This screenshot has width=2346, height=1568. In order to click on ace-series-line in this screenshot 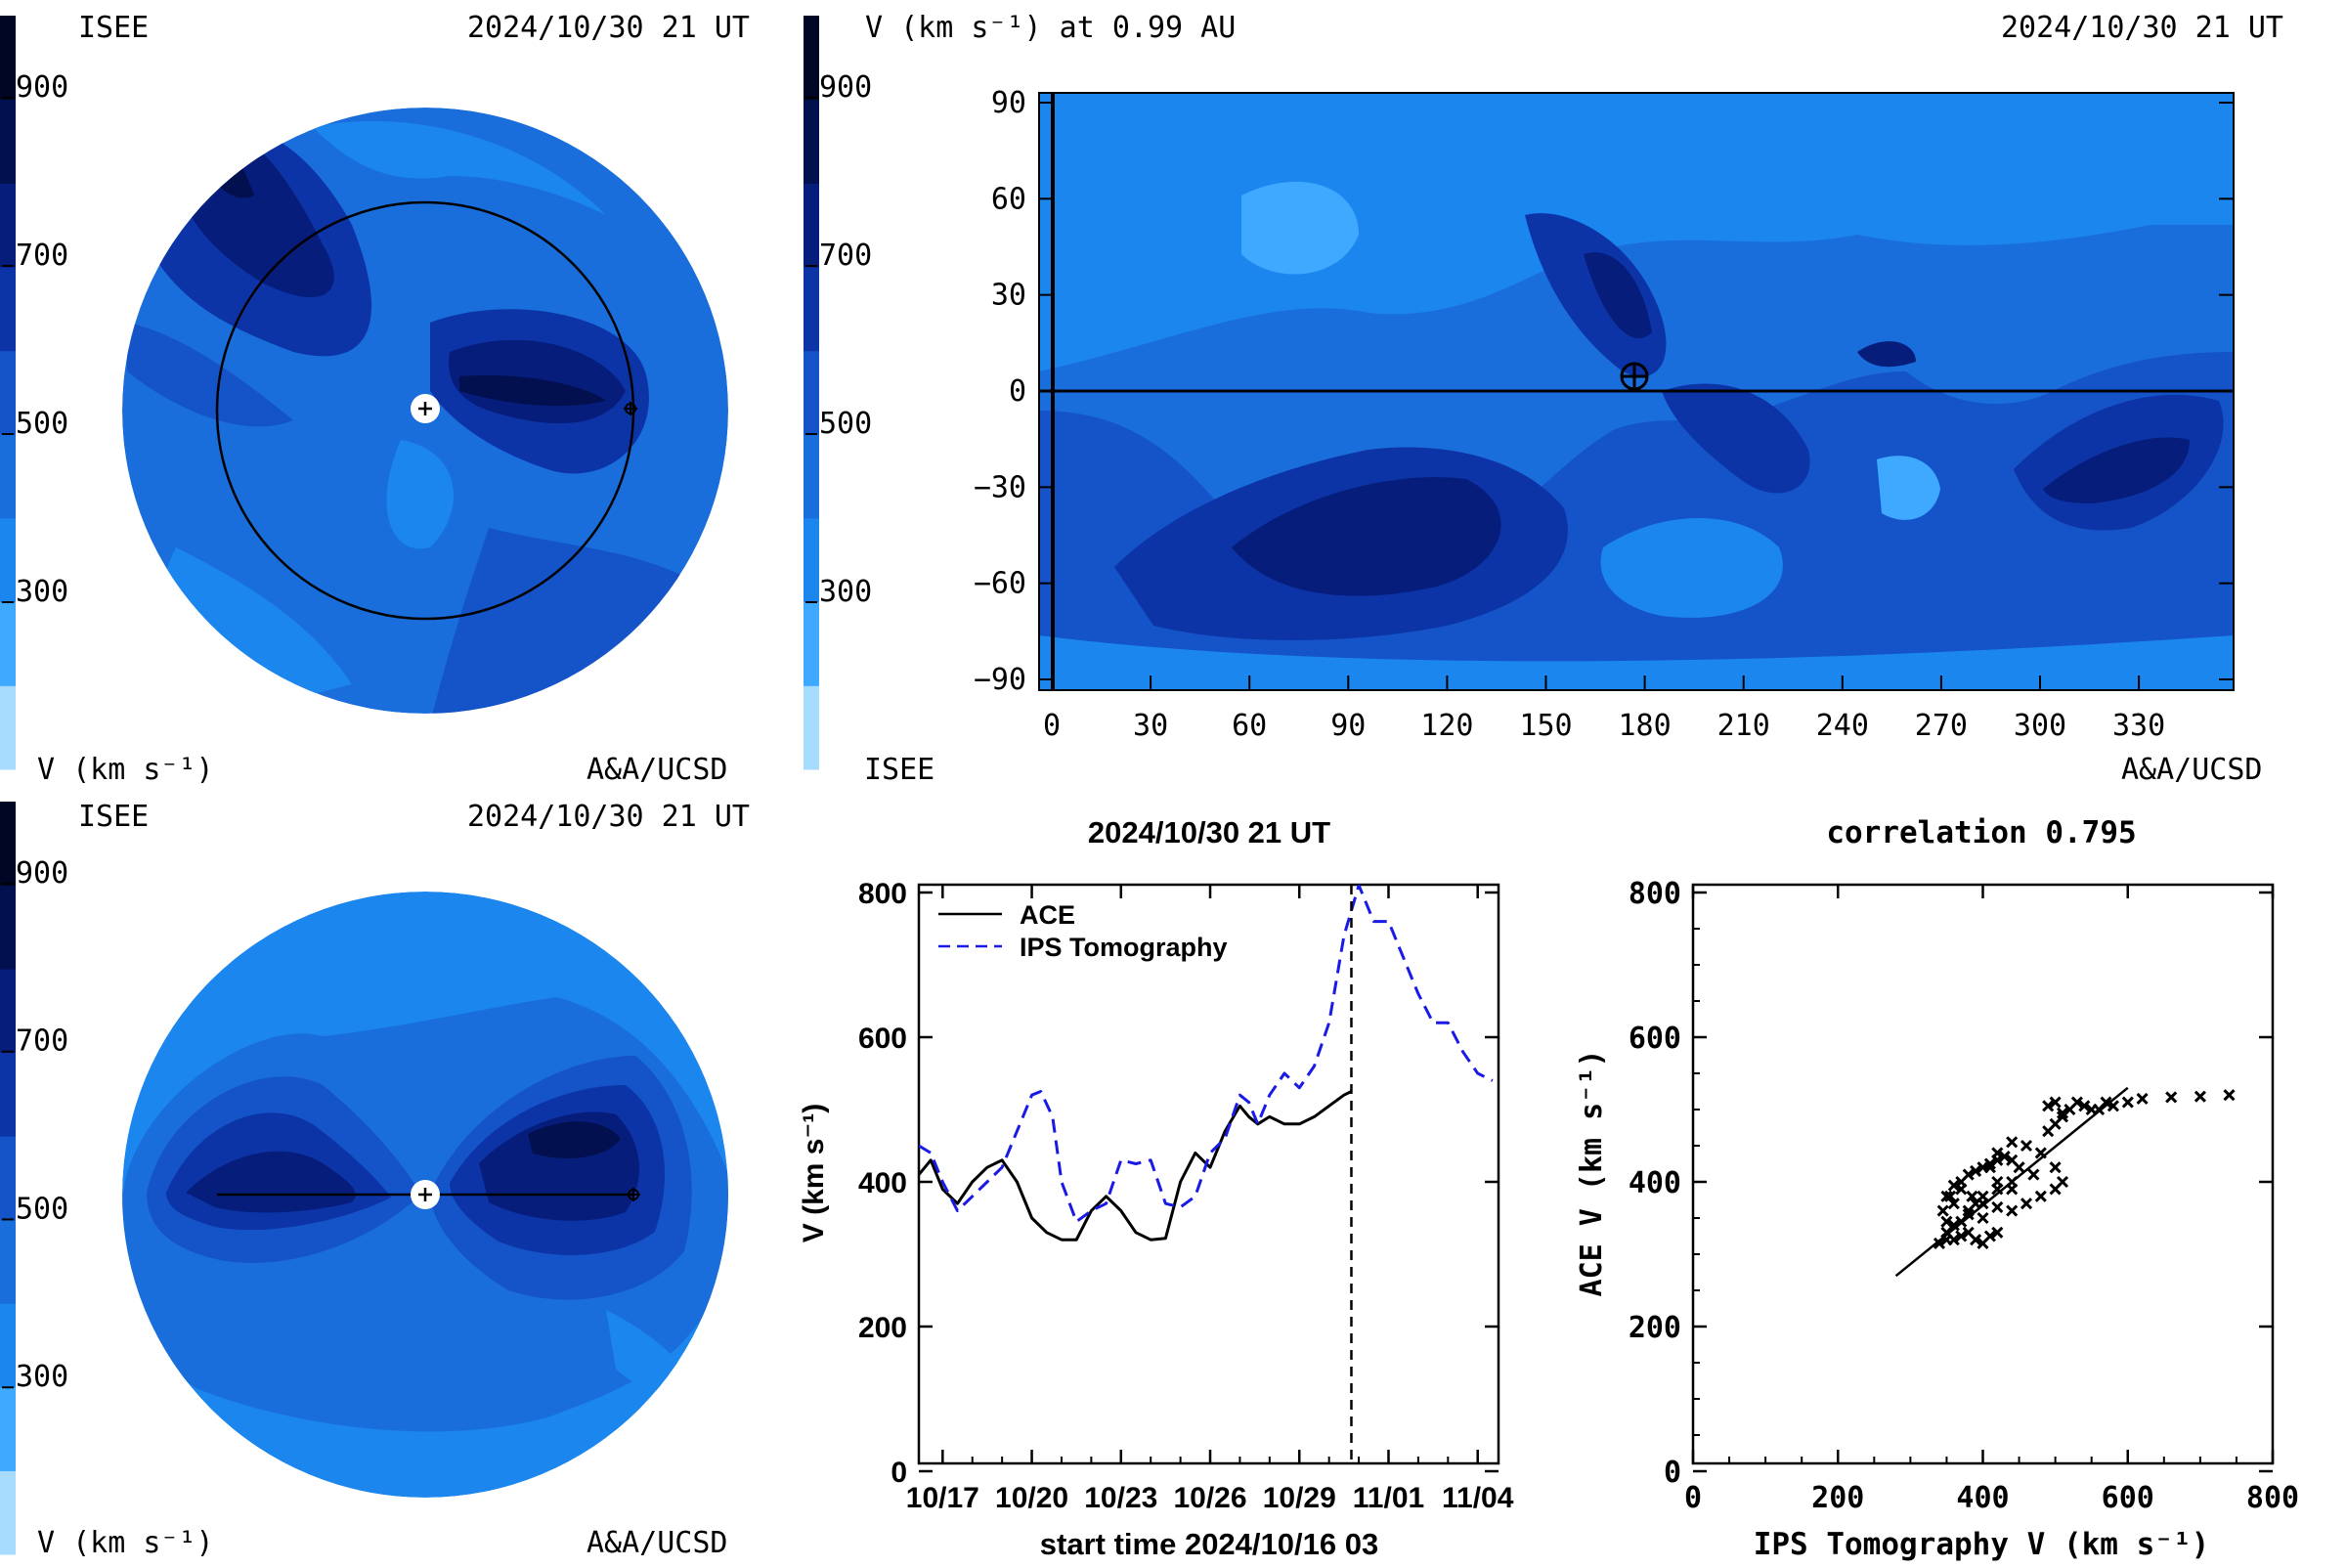, I will do `click(1136, 1165)`.